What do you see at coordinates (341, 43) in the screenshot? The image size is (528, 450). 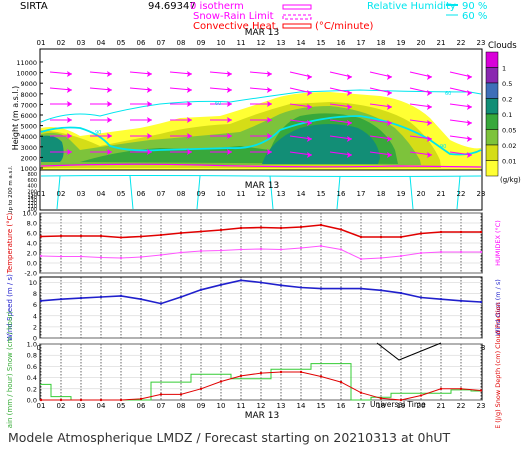 I see `top-axis-hour-16: 16` at bounding box center [341, 43].